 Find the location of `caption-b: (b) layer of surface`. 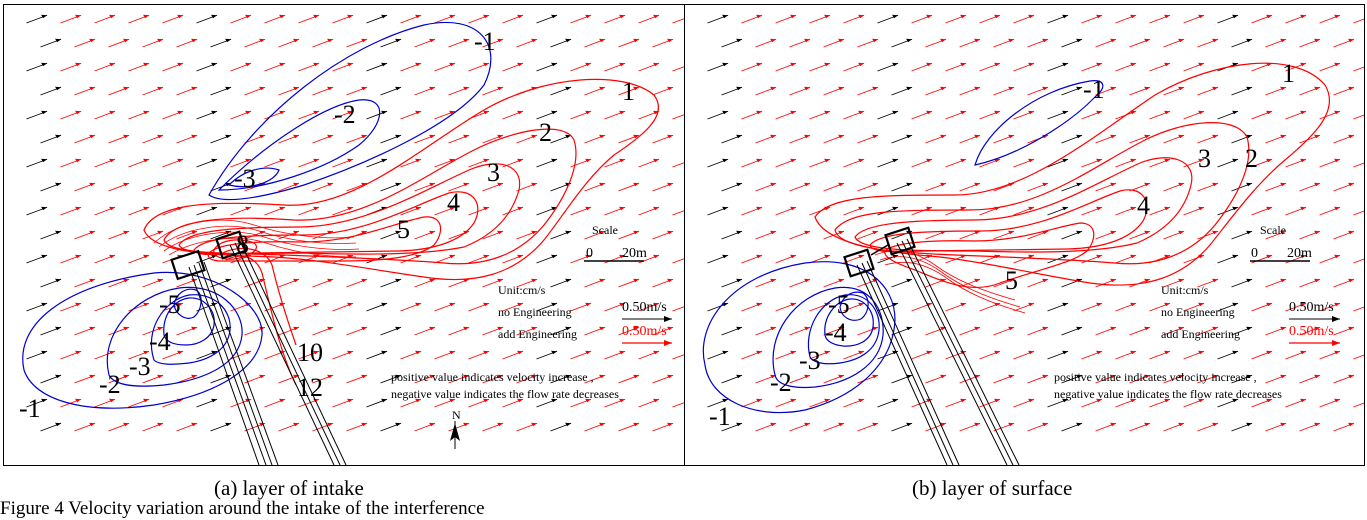

caption-b: (b) layer of surface is located at coordinates (992, 488).